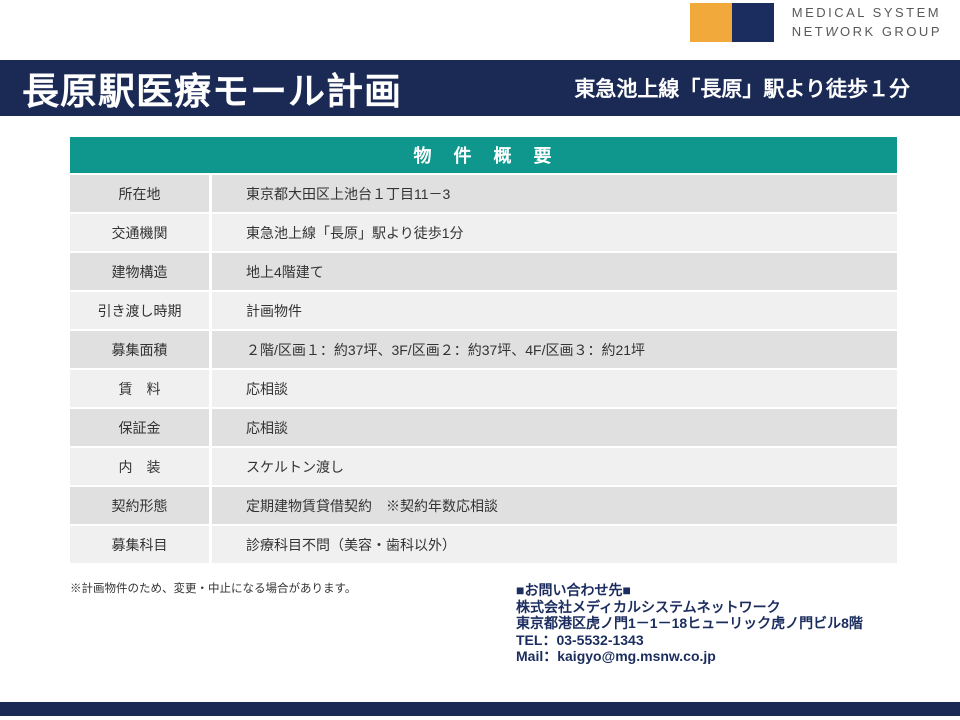 The height and width of the screenshot is (720, 960). Describe the element at coordinates (710, 22) in the screenshot. I see `logo-orange-square-icon` at that location.